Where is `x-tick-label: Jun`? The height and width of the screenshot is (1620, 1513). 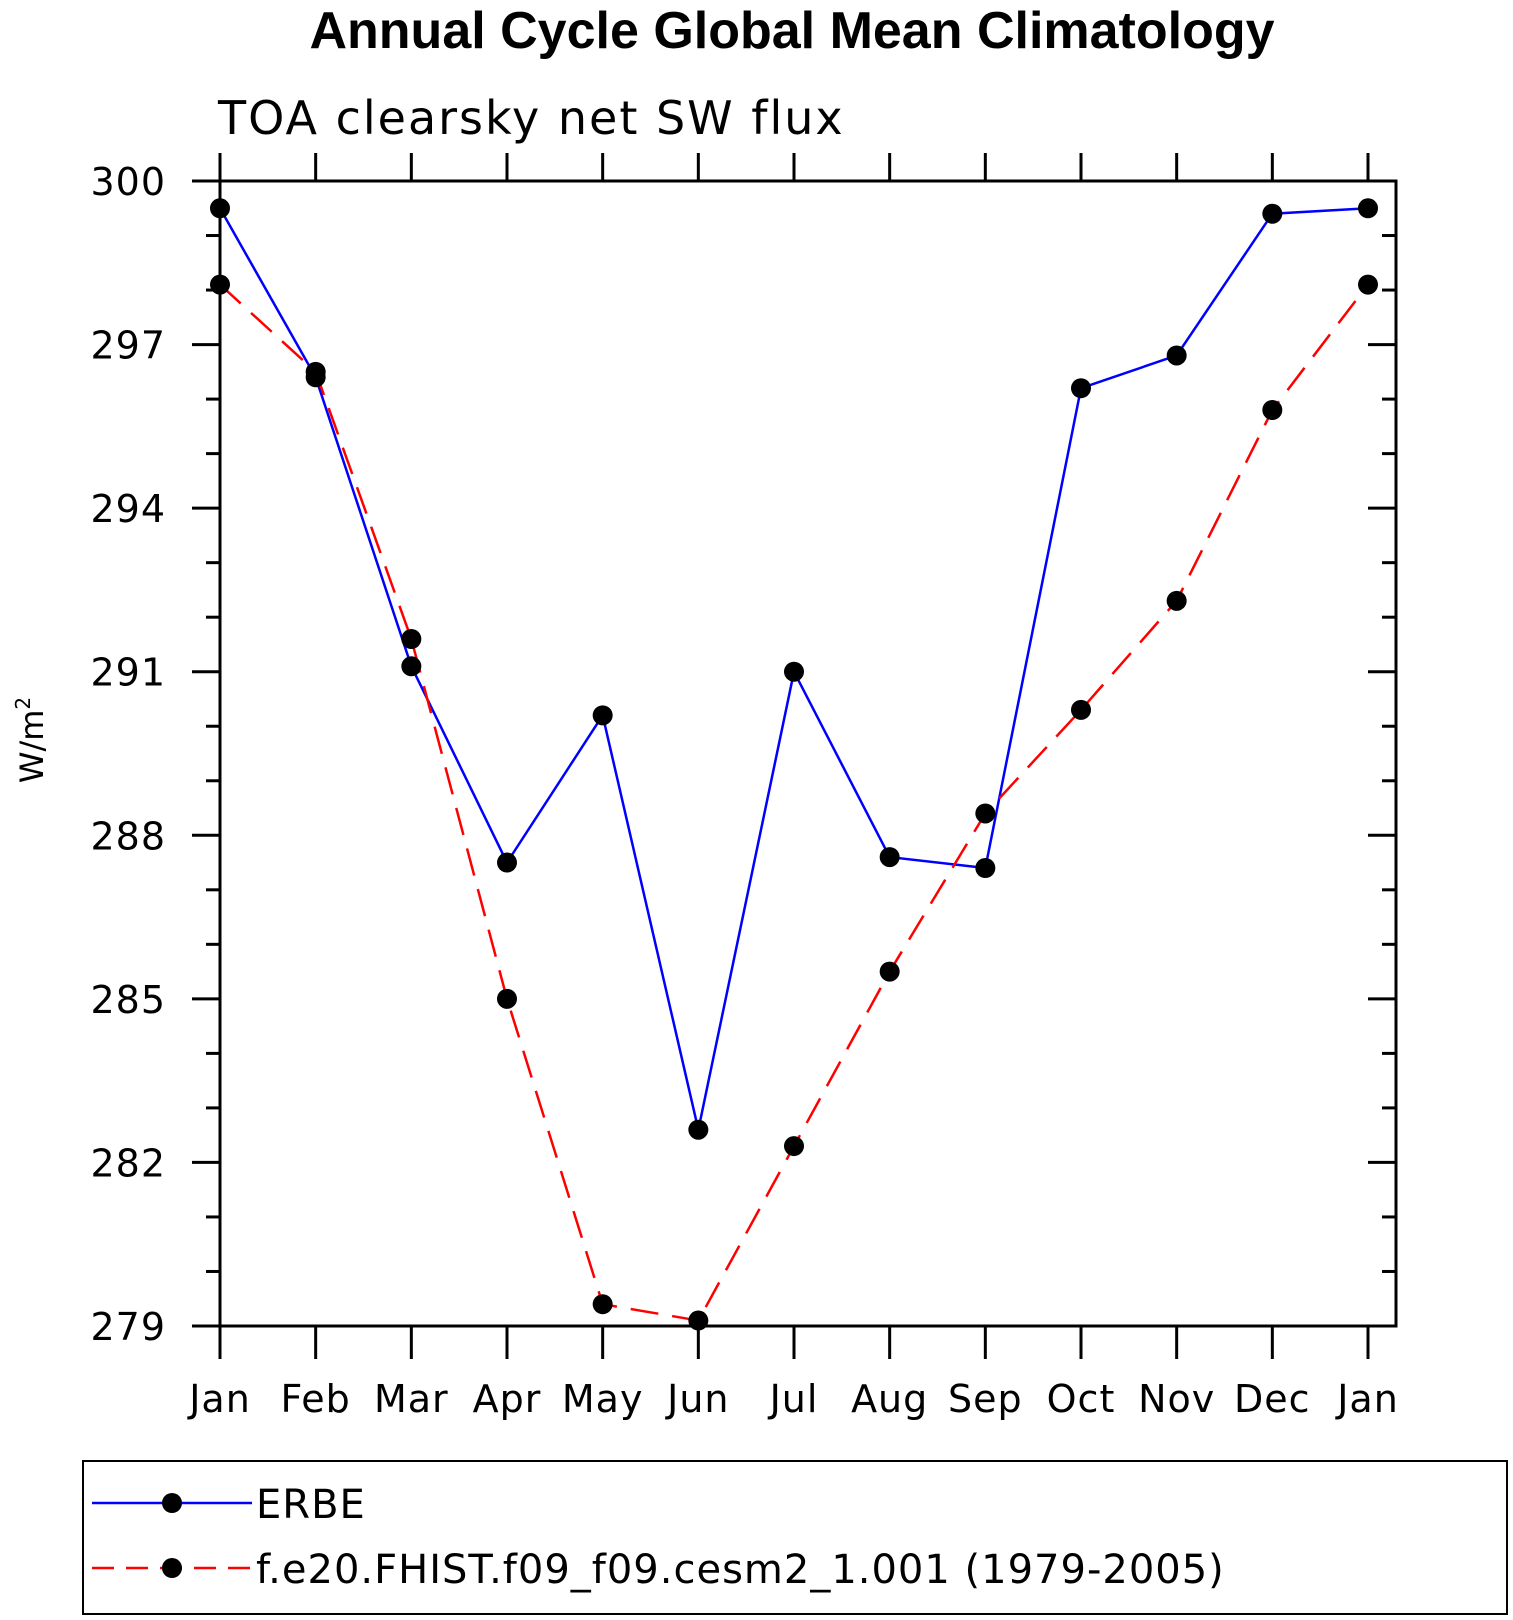
x-tick-label: Jun is located at coordinates (697, 1399).